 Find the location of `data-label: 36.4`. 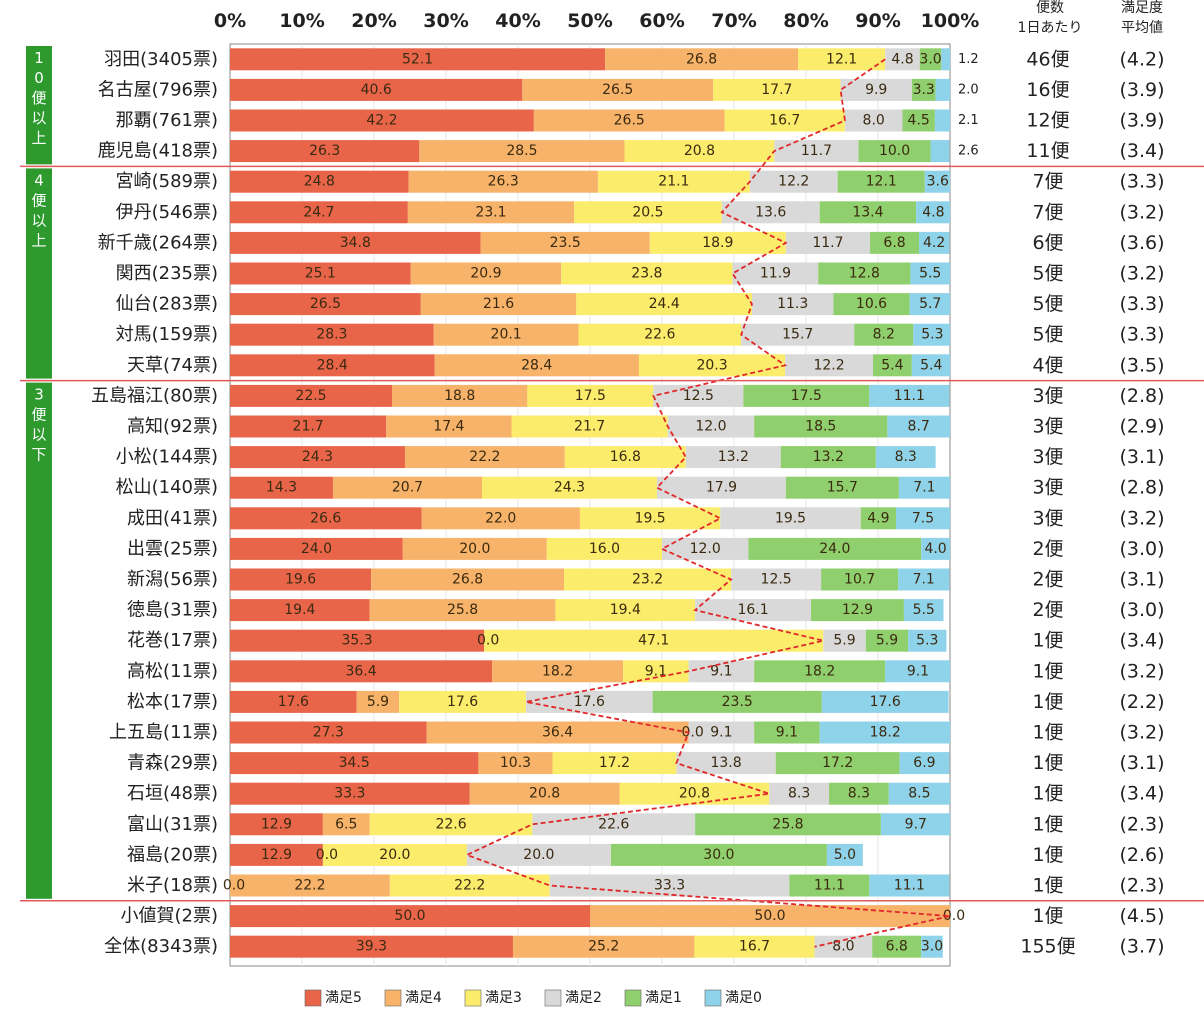

data-label: 36.4 is located at coordinates (360, 671).